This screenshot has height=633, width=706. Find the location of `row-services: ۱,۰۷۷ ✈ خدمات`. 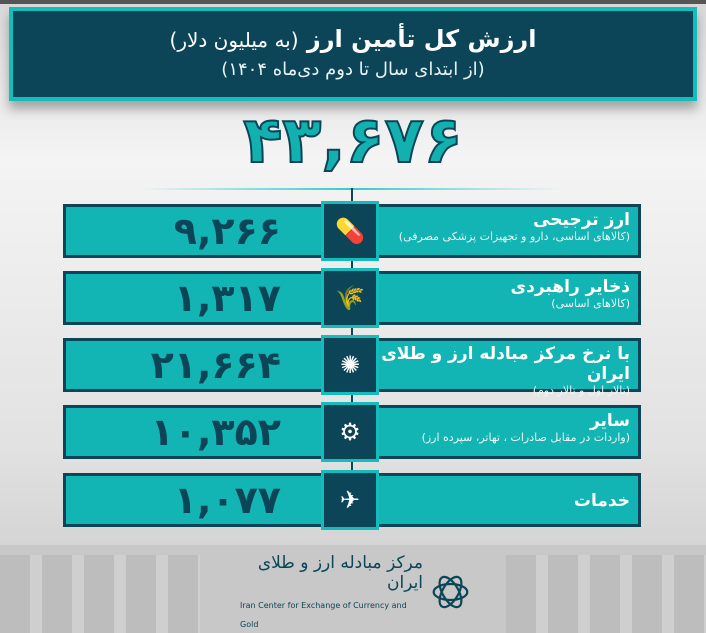

row-services: ۱,۰۷۷ ✈ خدمات is located at coordinates (352, 500).